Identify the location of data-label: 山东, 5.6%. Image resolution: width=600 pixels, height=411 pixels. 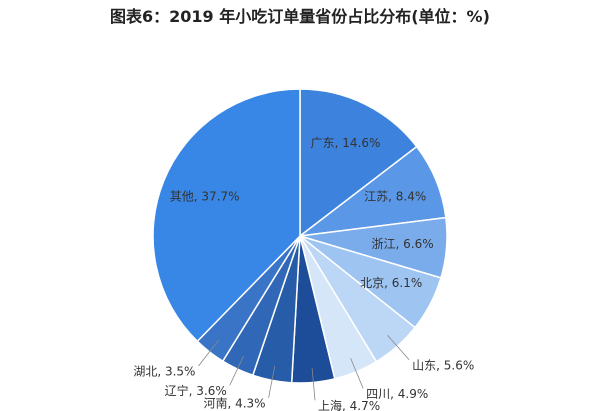
(443, 365).